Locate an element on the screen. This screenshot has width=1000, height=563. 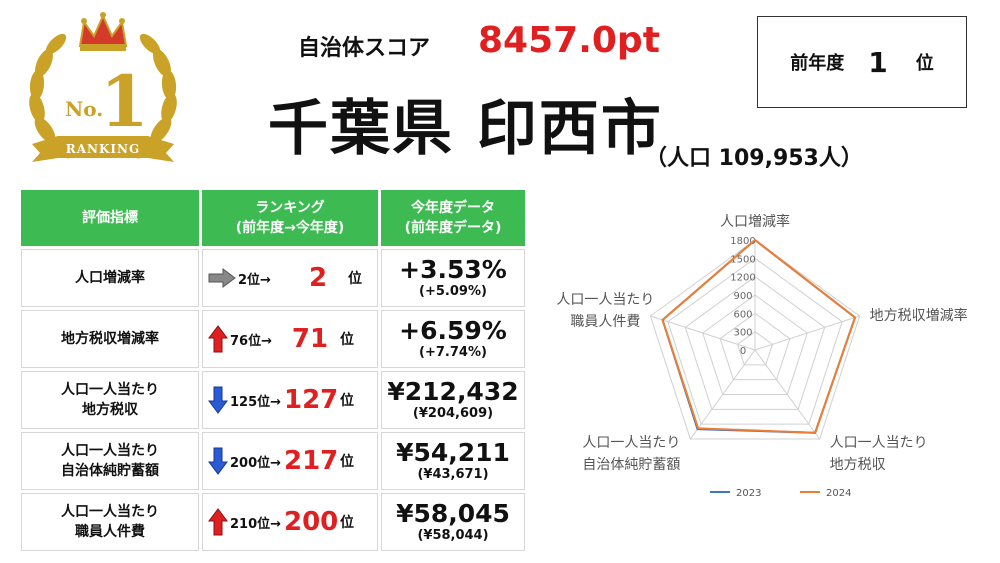
table-row: 人口一人当たり 職員人件費 210位→ 200 位 ¥58,045 (¥58,044) is located at coordinates (273, 522).